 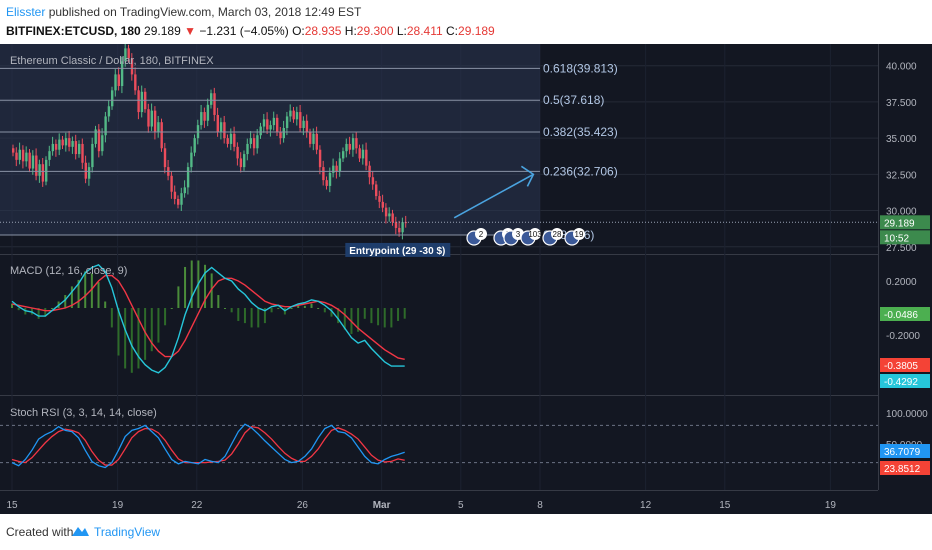 What do you see at coordinates (73, 31) in the screenshot?
I see `symbol-label: BITFINEX:ETCUSD, 180` at bounding box center [73, 31].